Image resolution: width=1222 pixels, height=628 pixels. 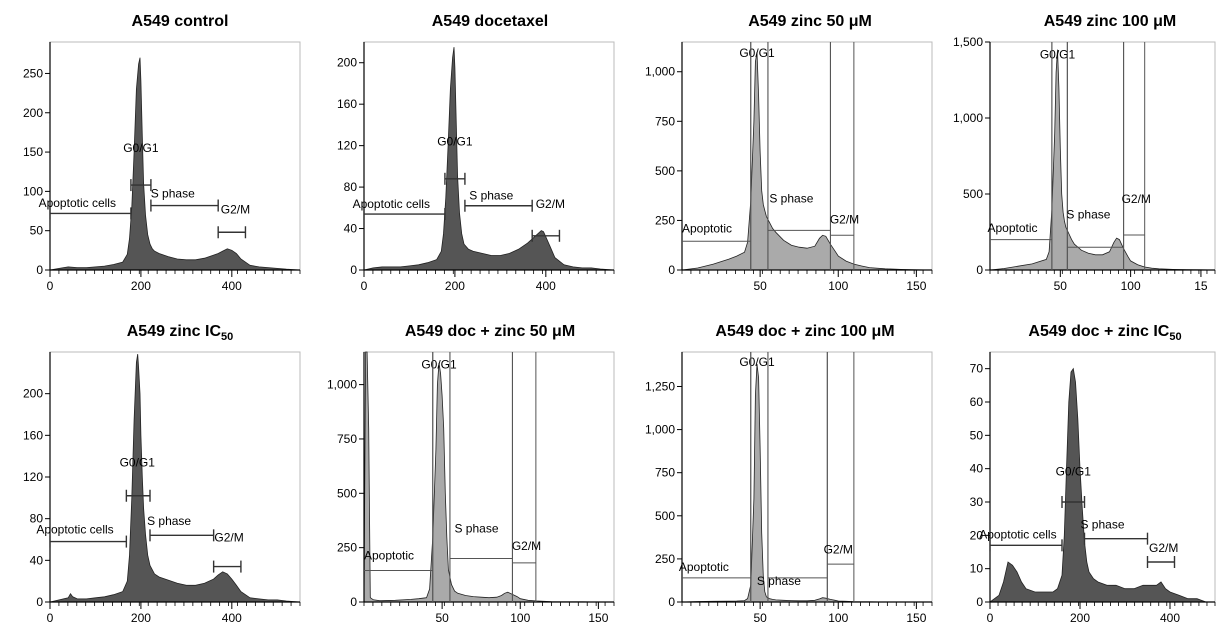 I want to click on y-tick-label: 100, so click(x=33, y=191).